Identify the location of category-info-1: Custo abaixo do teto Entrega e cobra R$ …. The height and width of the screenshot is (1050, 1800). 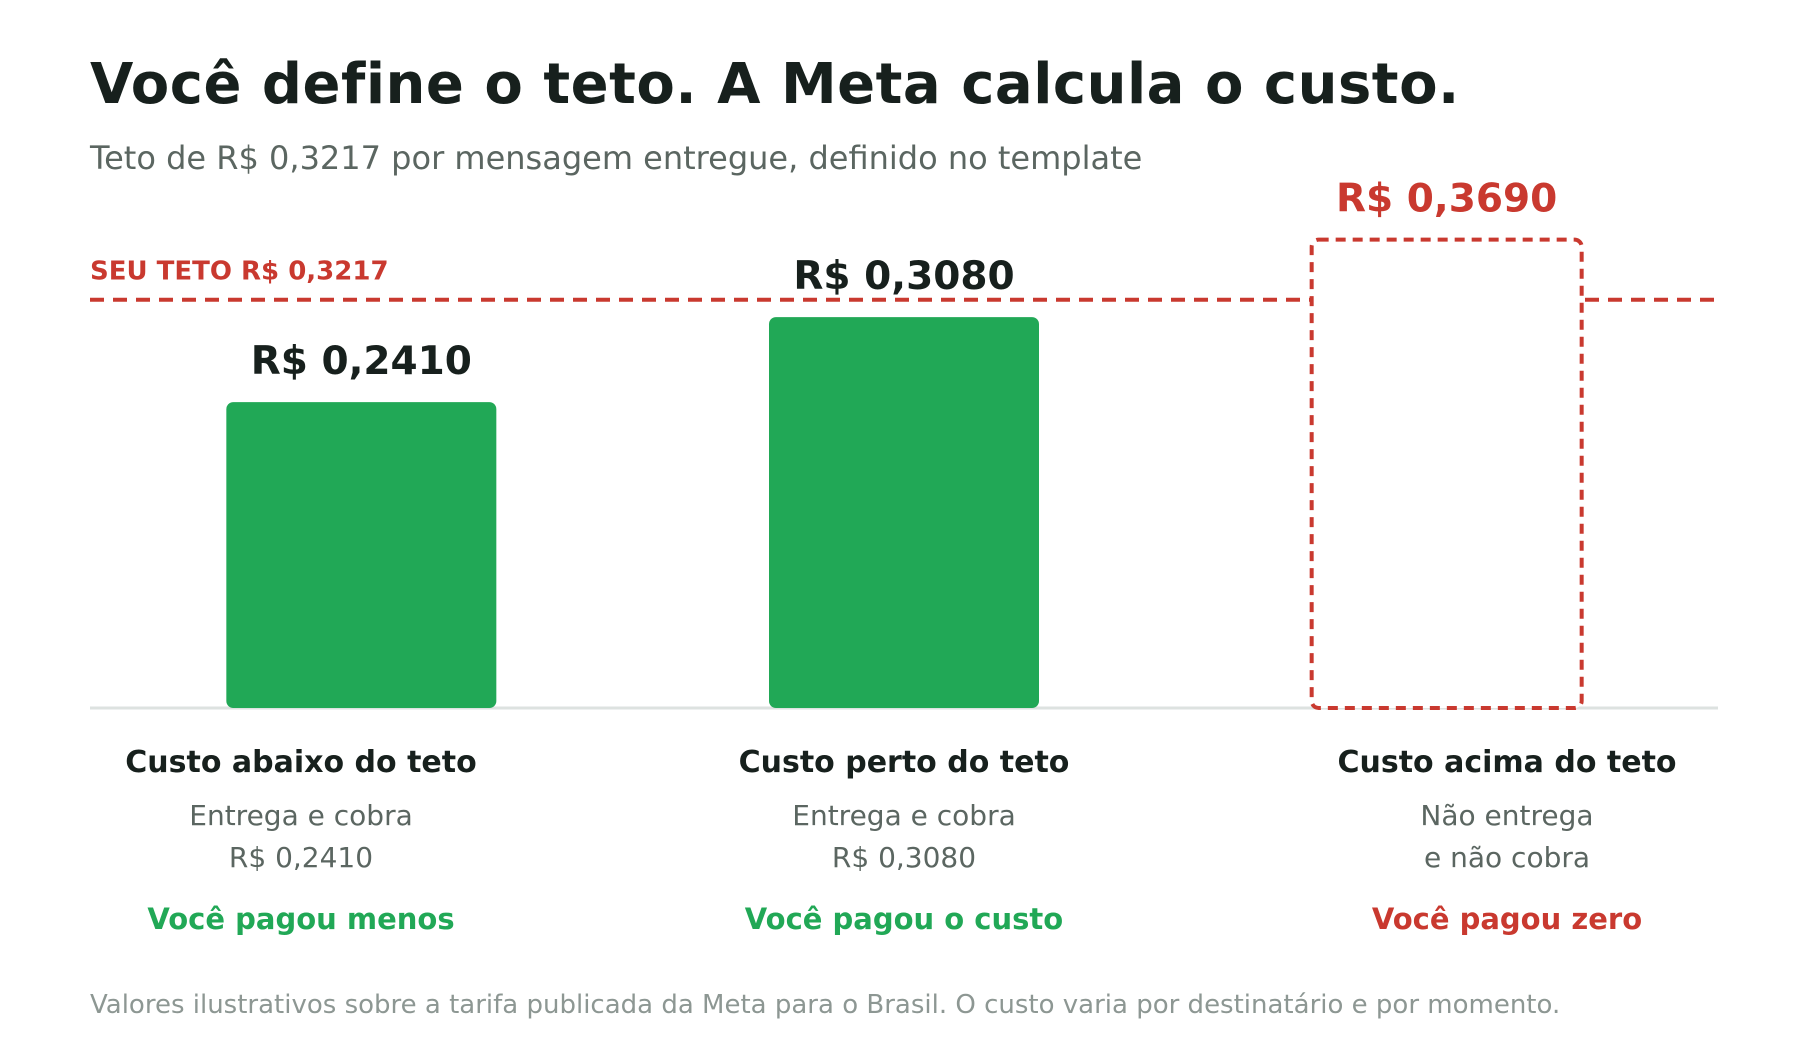
(301, 841).